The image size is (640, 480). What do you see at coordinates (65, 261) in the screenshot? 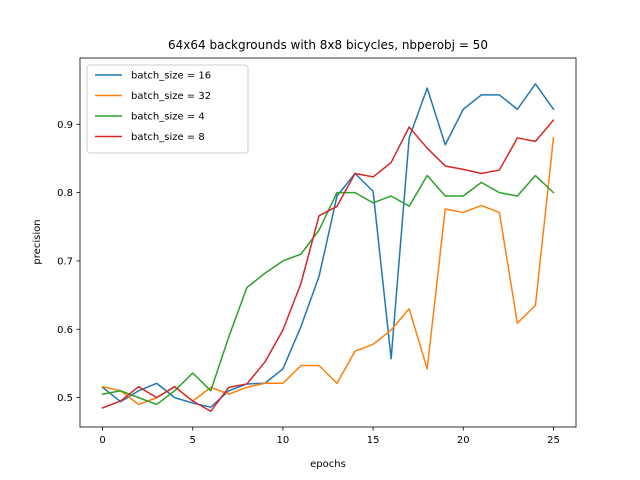
I see `y-tick-label-2: 0.7` at bounding box center [65, 261].